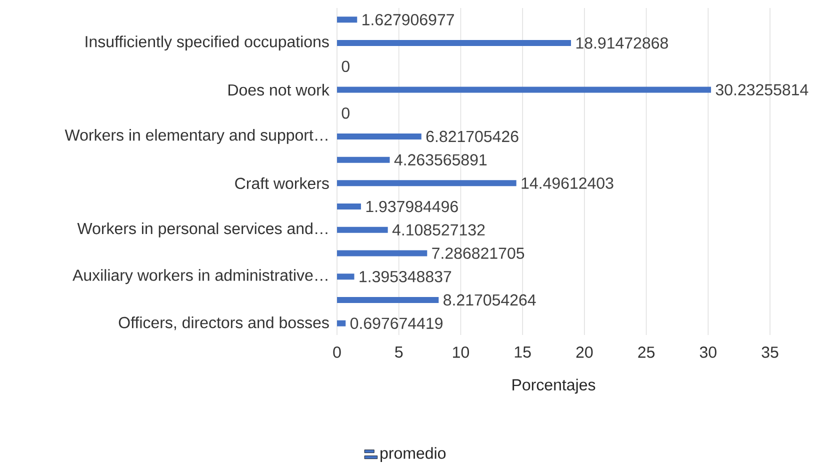 Image resolution: width=834 pixels, height=470 pixels. What do you see at coordinates (568, 183) in the screenshot?
I see `data-label: 14.49612403` at bounding box center [568, 183].